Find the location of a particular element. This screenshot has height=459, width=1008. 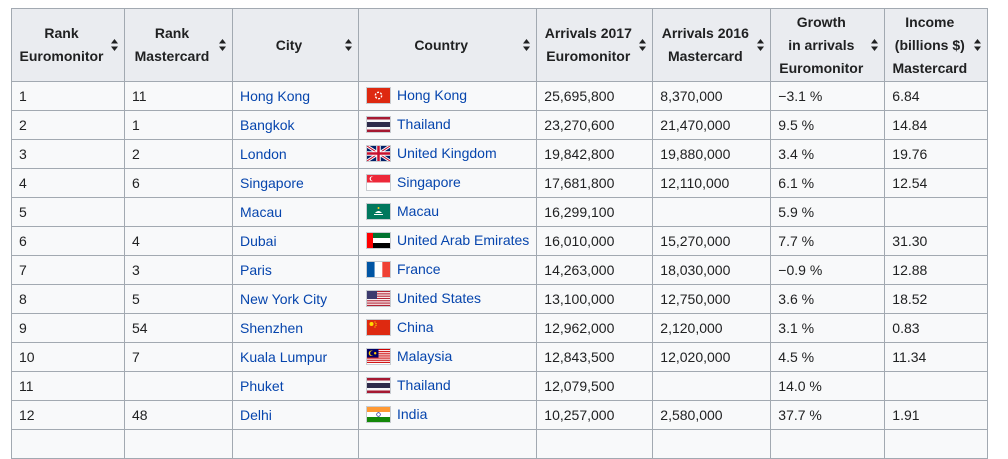

country-link: France is located at coordinates (419, 269).